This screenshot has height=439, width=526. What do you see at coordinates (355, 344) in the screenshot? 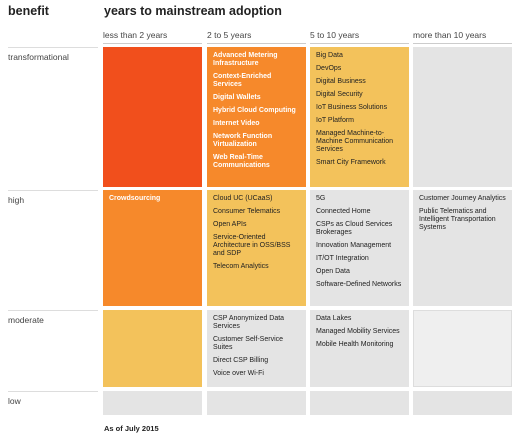
I see `technology-item: Mobile Health Monitoring` at bounding box center [355, 344].